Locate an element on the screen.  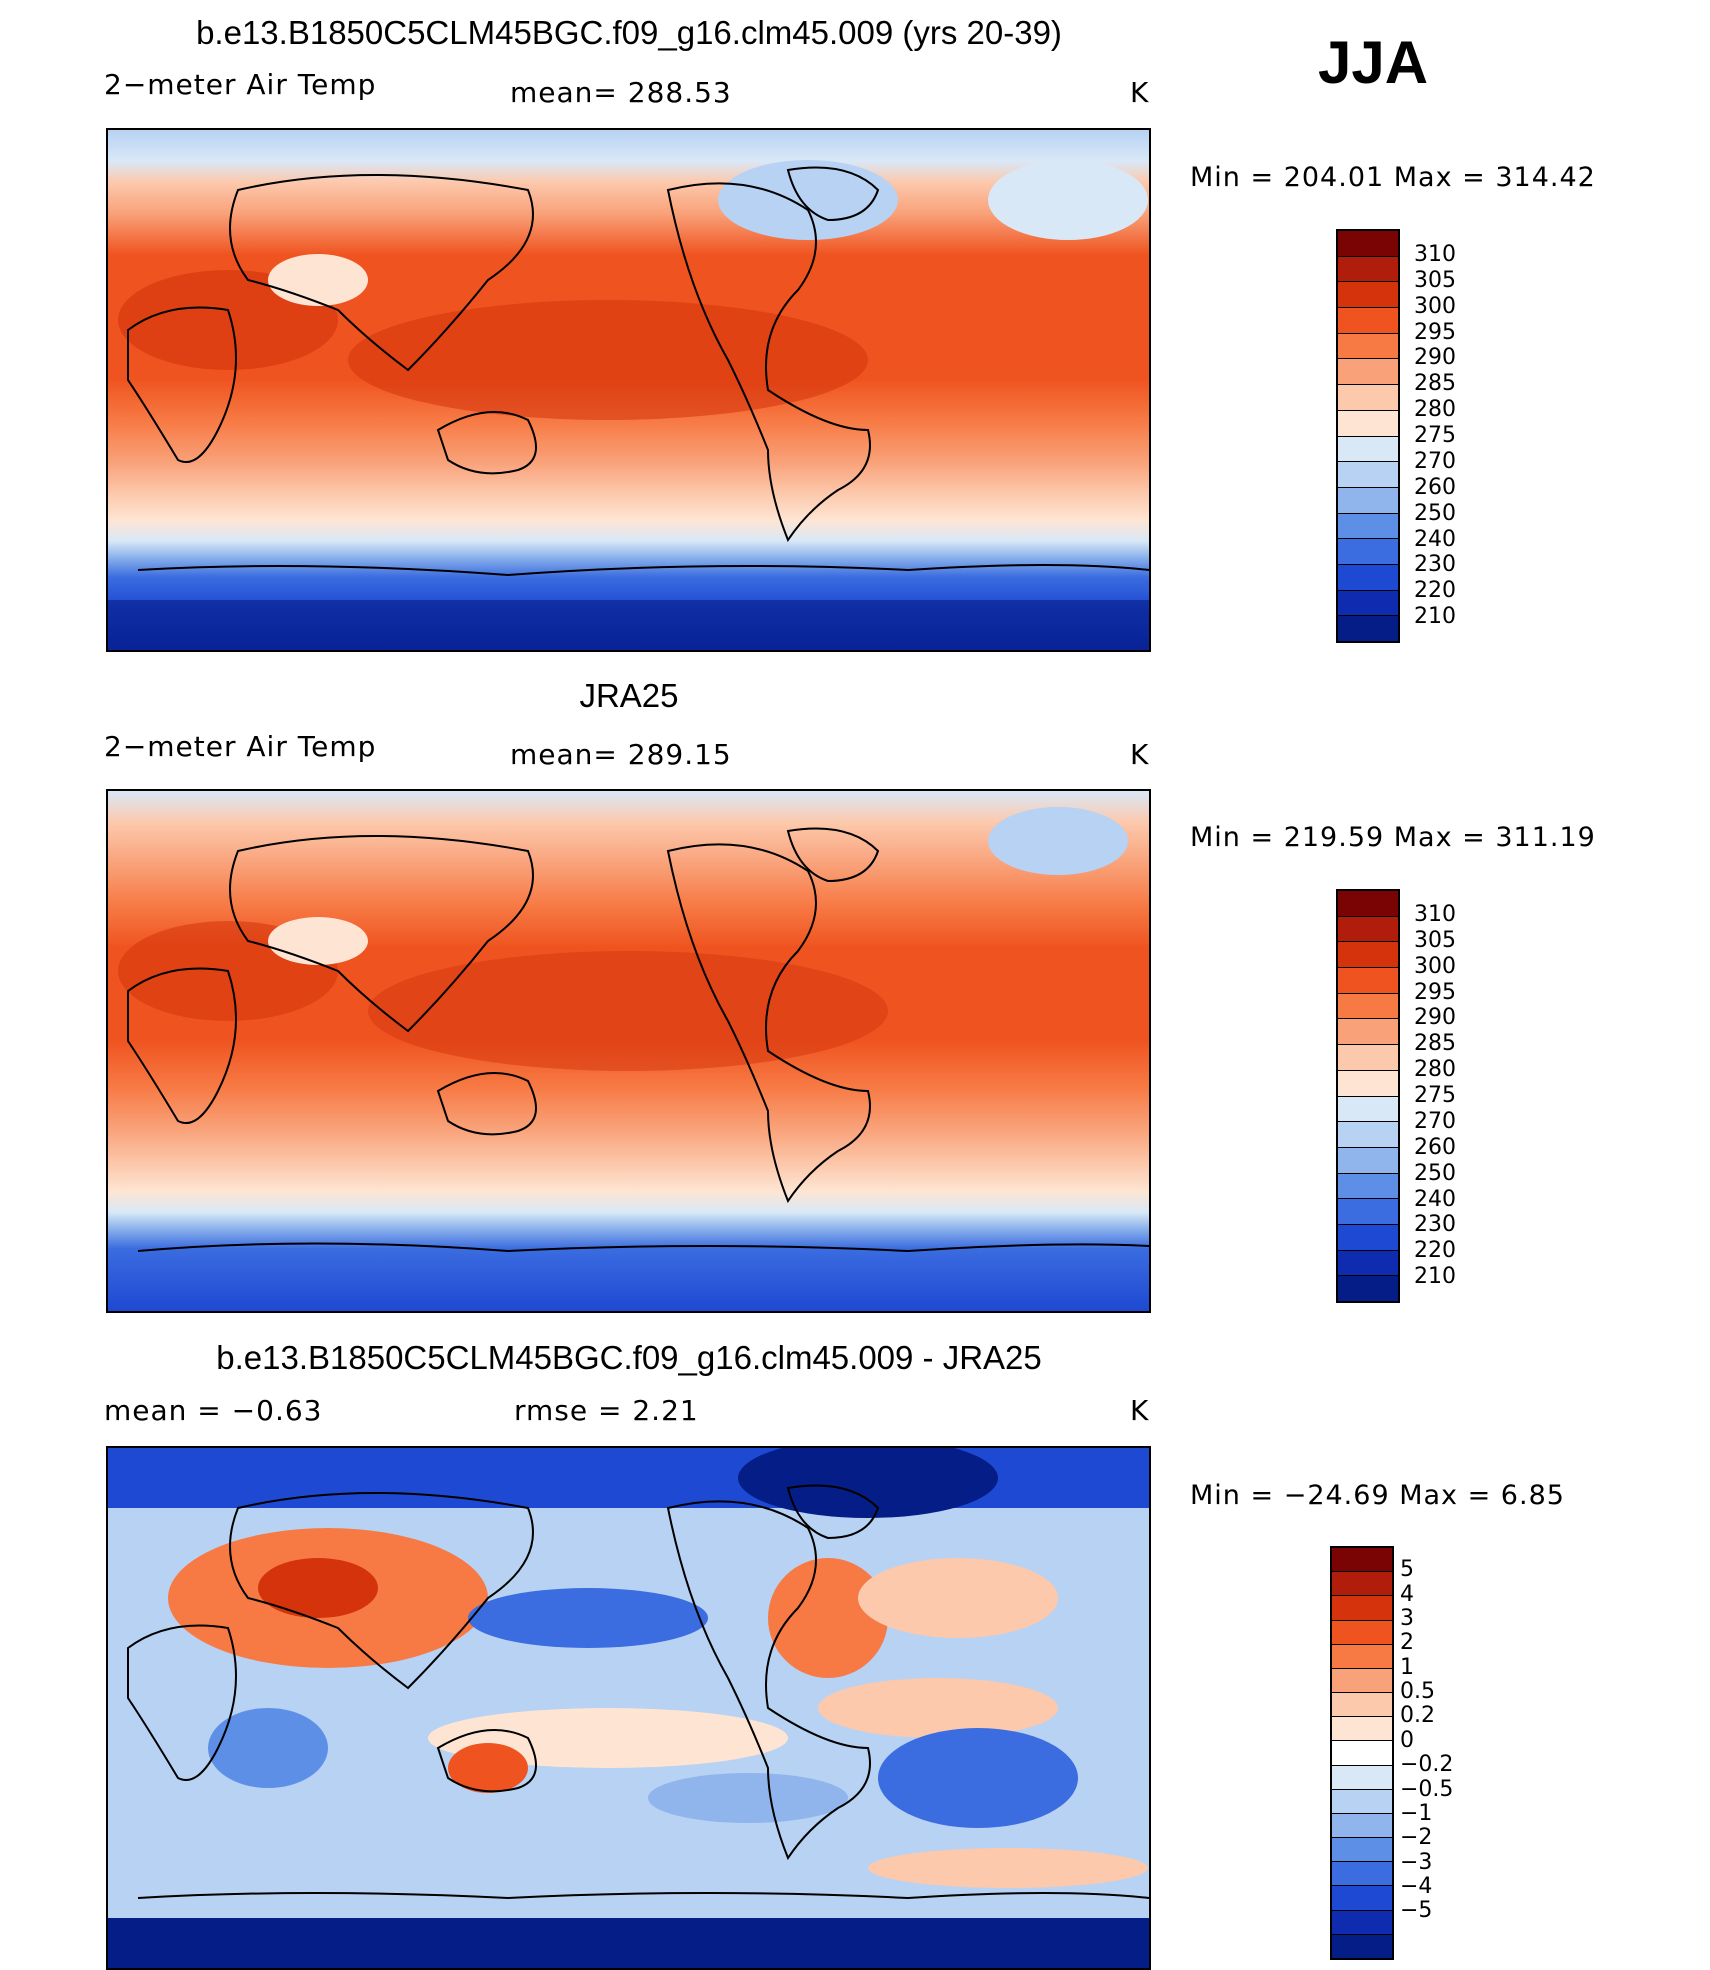
colorbar-tick-label: 0.2 is located at coordinates (1417, 1716).